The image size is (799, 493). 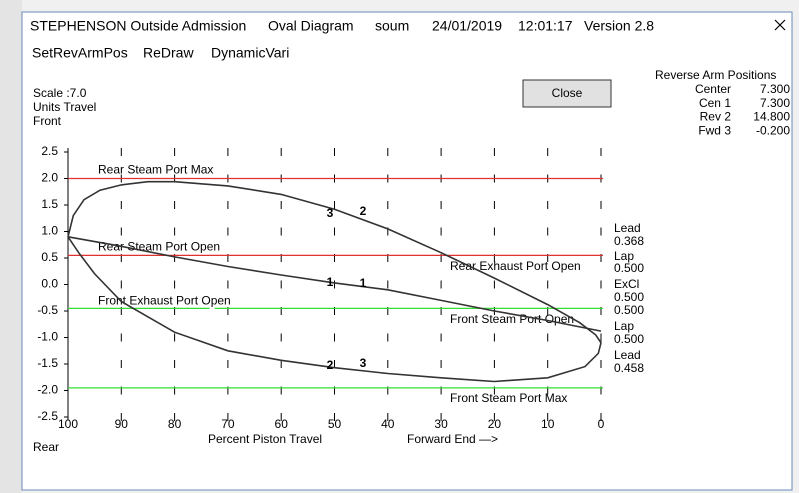 I want to click on y-tick-label: 0.5, so click(x=49, y=257).